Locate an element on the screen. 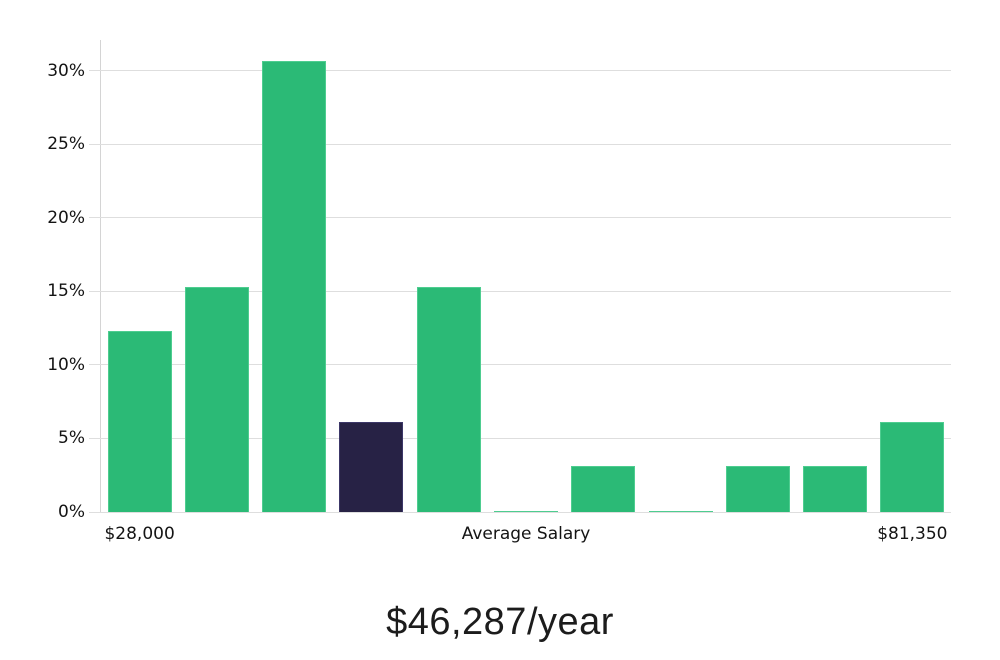 This screenshot has width=1000, height=660. x-axis-tick-label: Average Salary is located at coordinates (526, 534).